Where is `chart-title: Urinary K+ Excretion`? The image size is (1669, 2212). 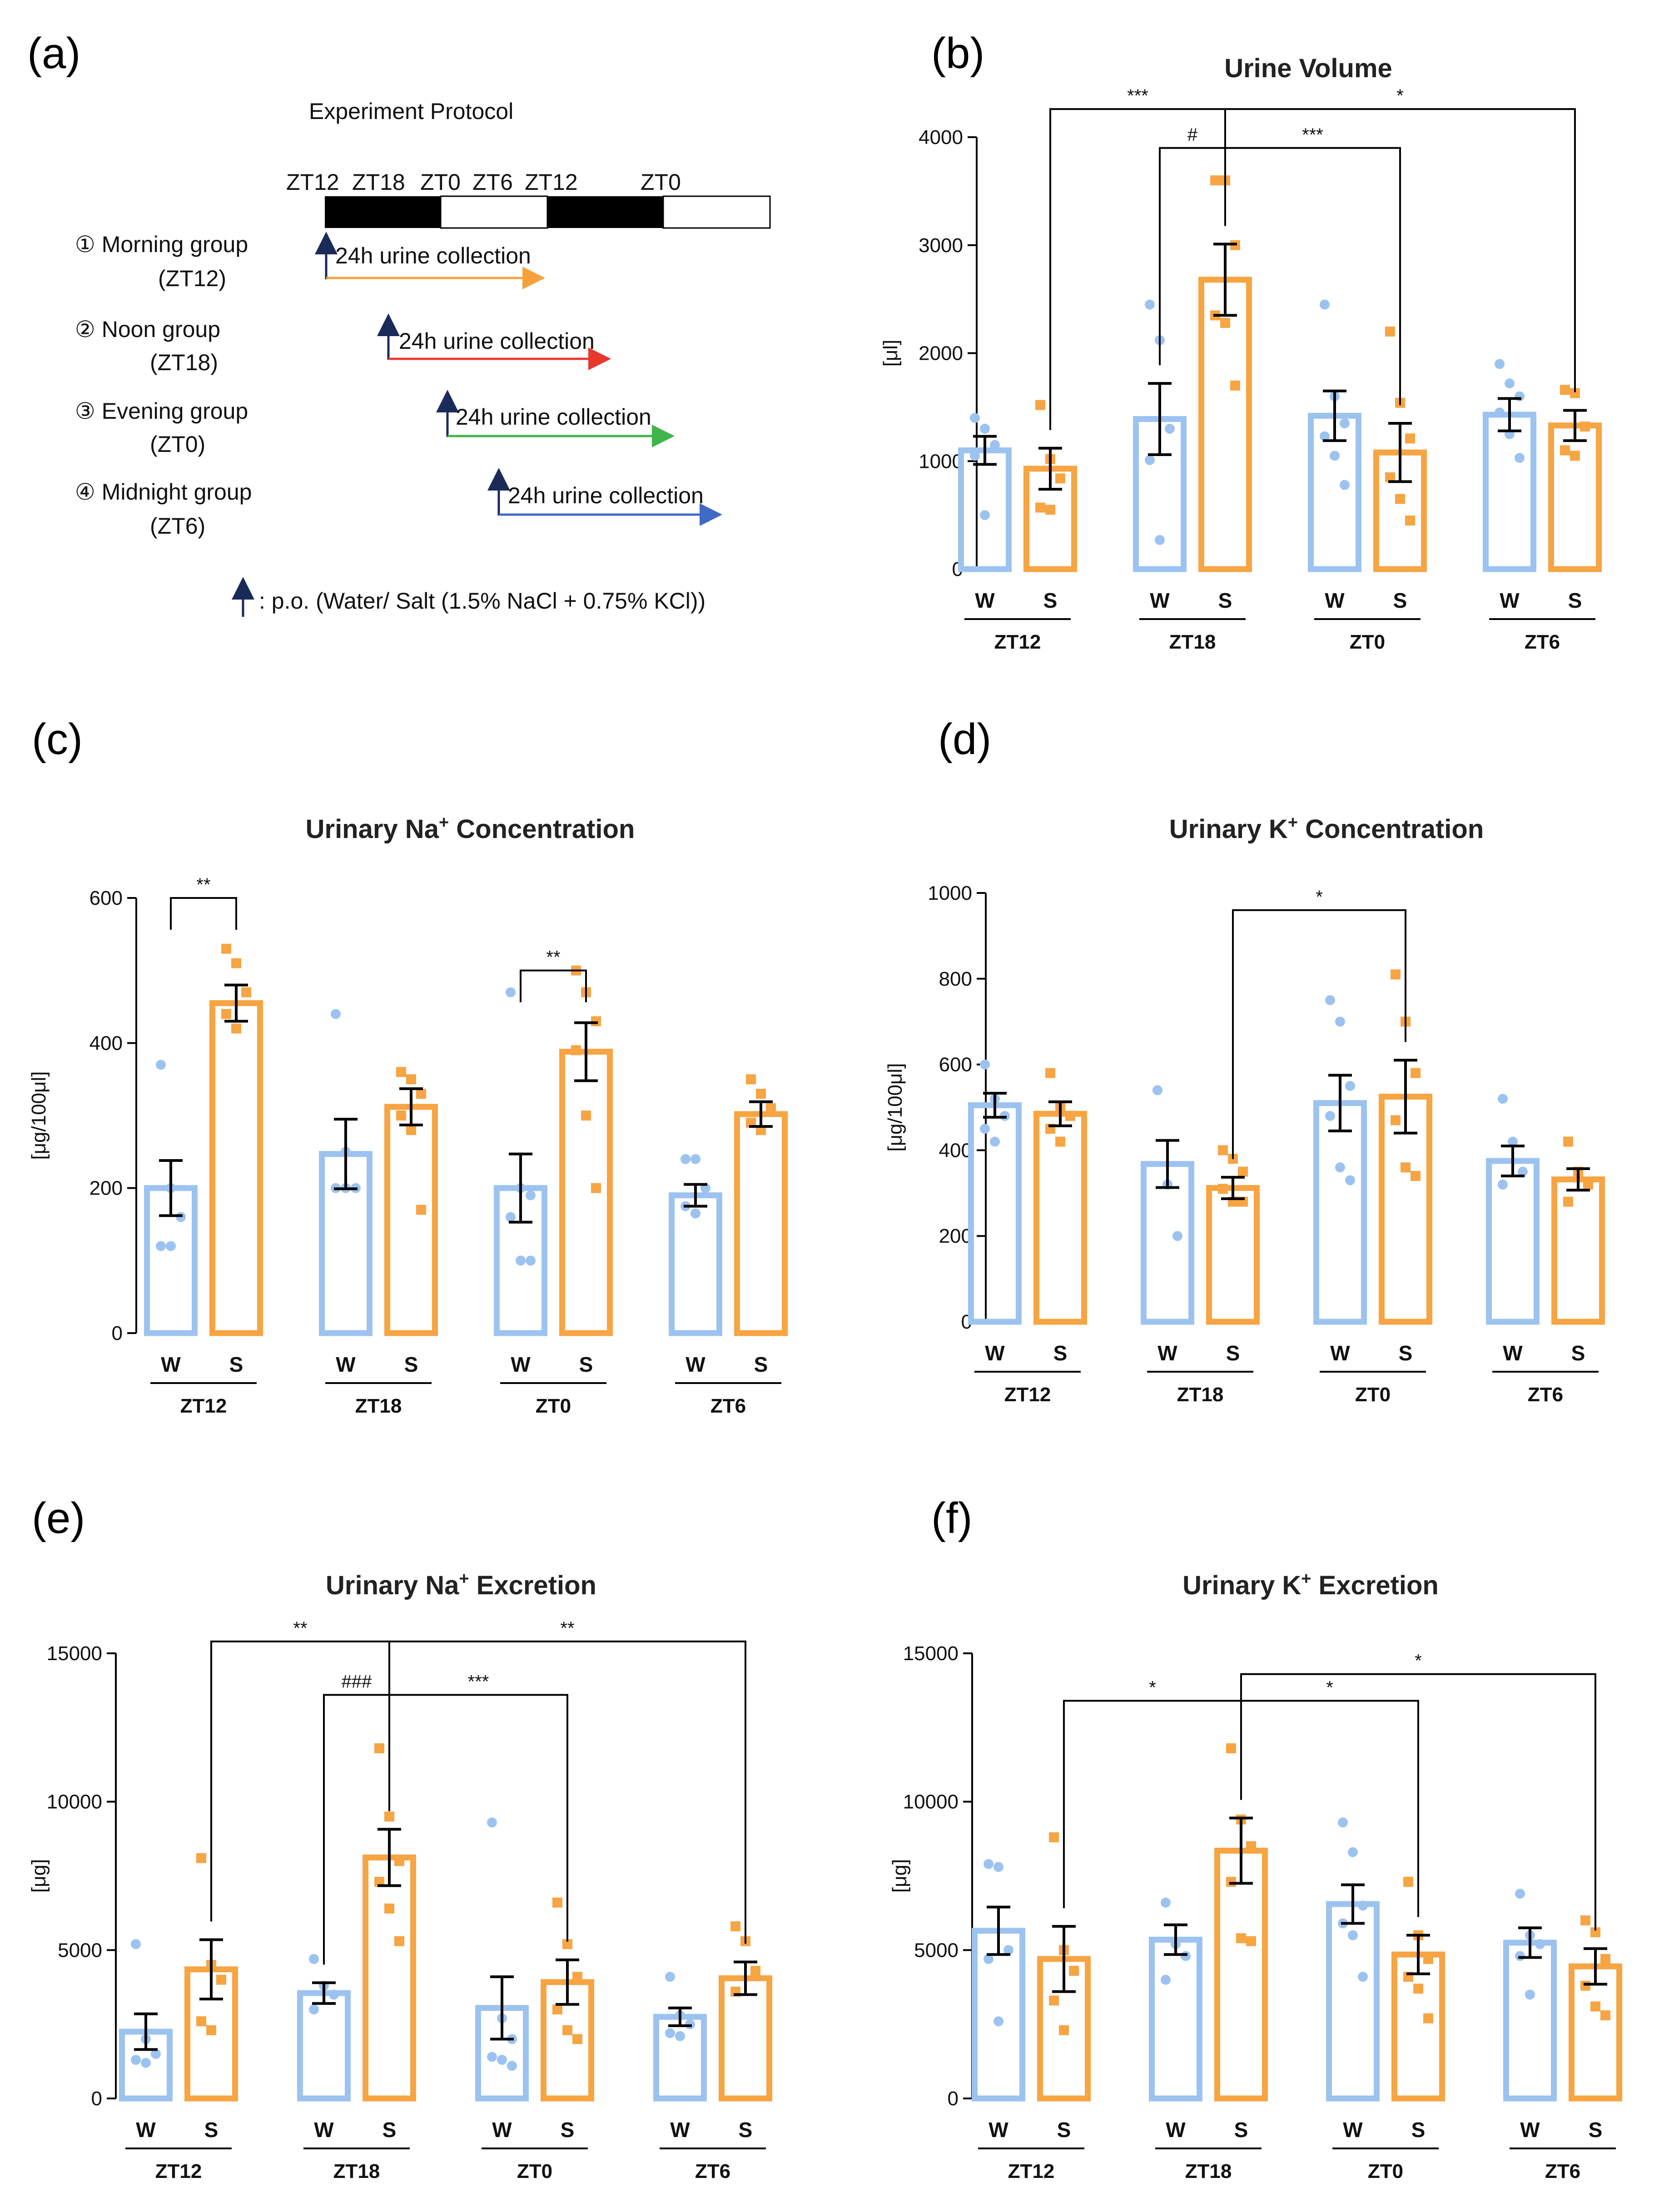
chart-title: Urinary K+ Excretion is located at coordinates (1310, 1584).